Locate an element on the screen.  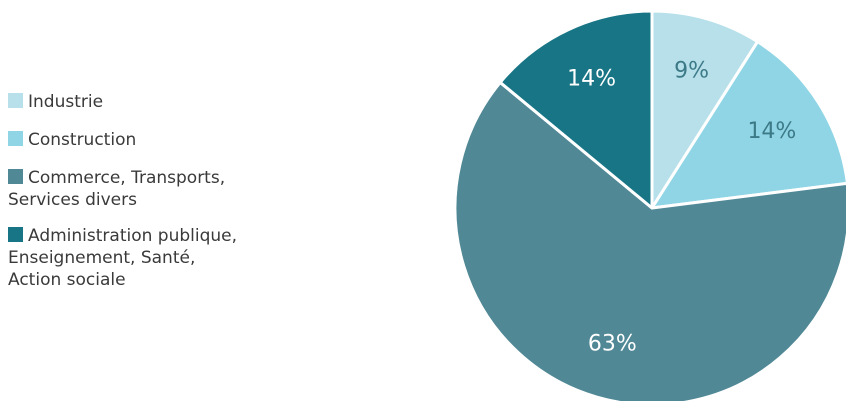
data-label-construction: 14% is located at coordinates (771, 131).